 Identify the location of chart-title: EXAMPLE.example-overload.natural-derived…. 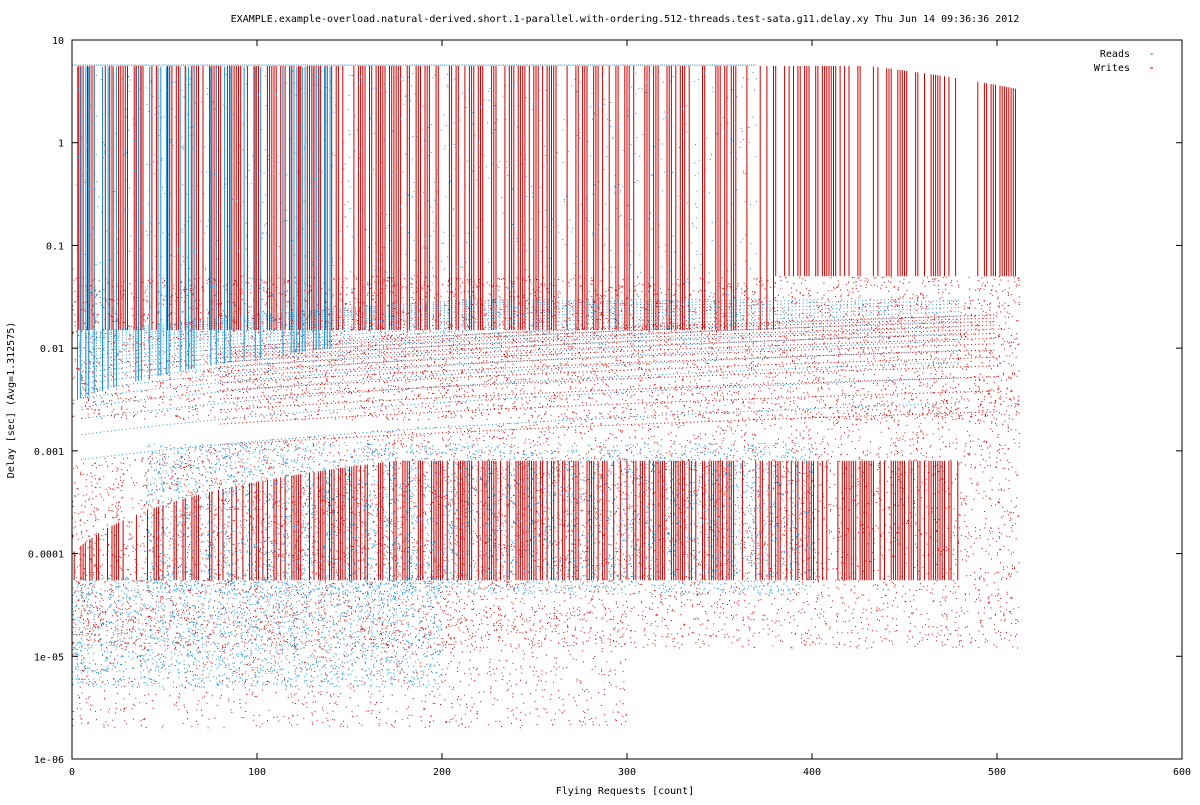
(625, 19).